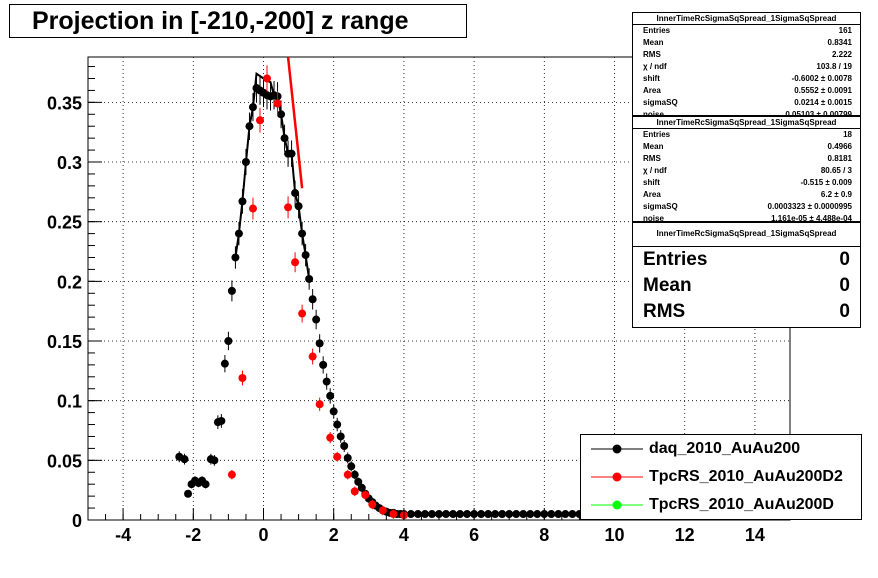 Image resolution: width=878 pixels, height=578 pixels. I want to click on stats-value: 1.161e-05 ± 4.488e-04, so click(811, 218).